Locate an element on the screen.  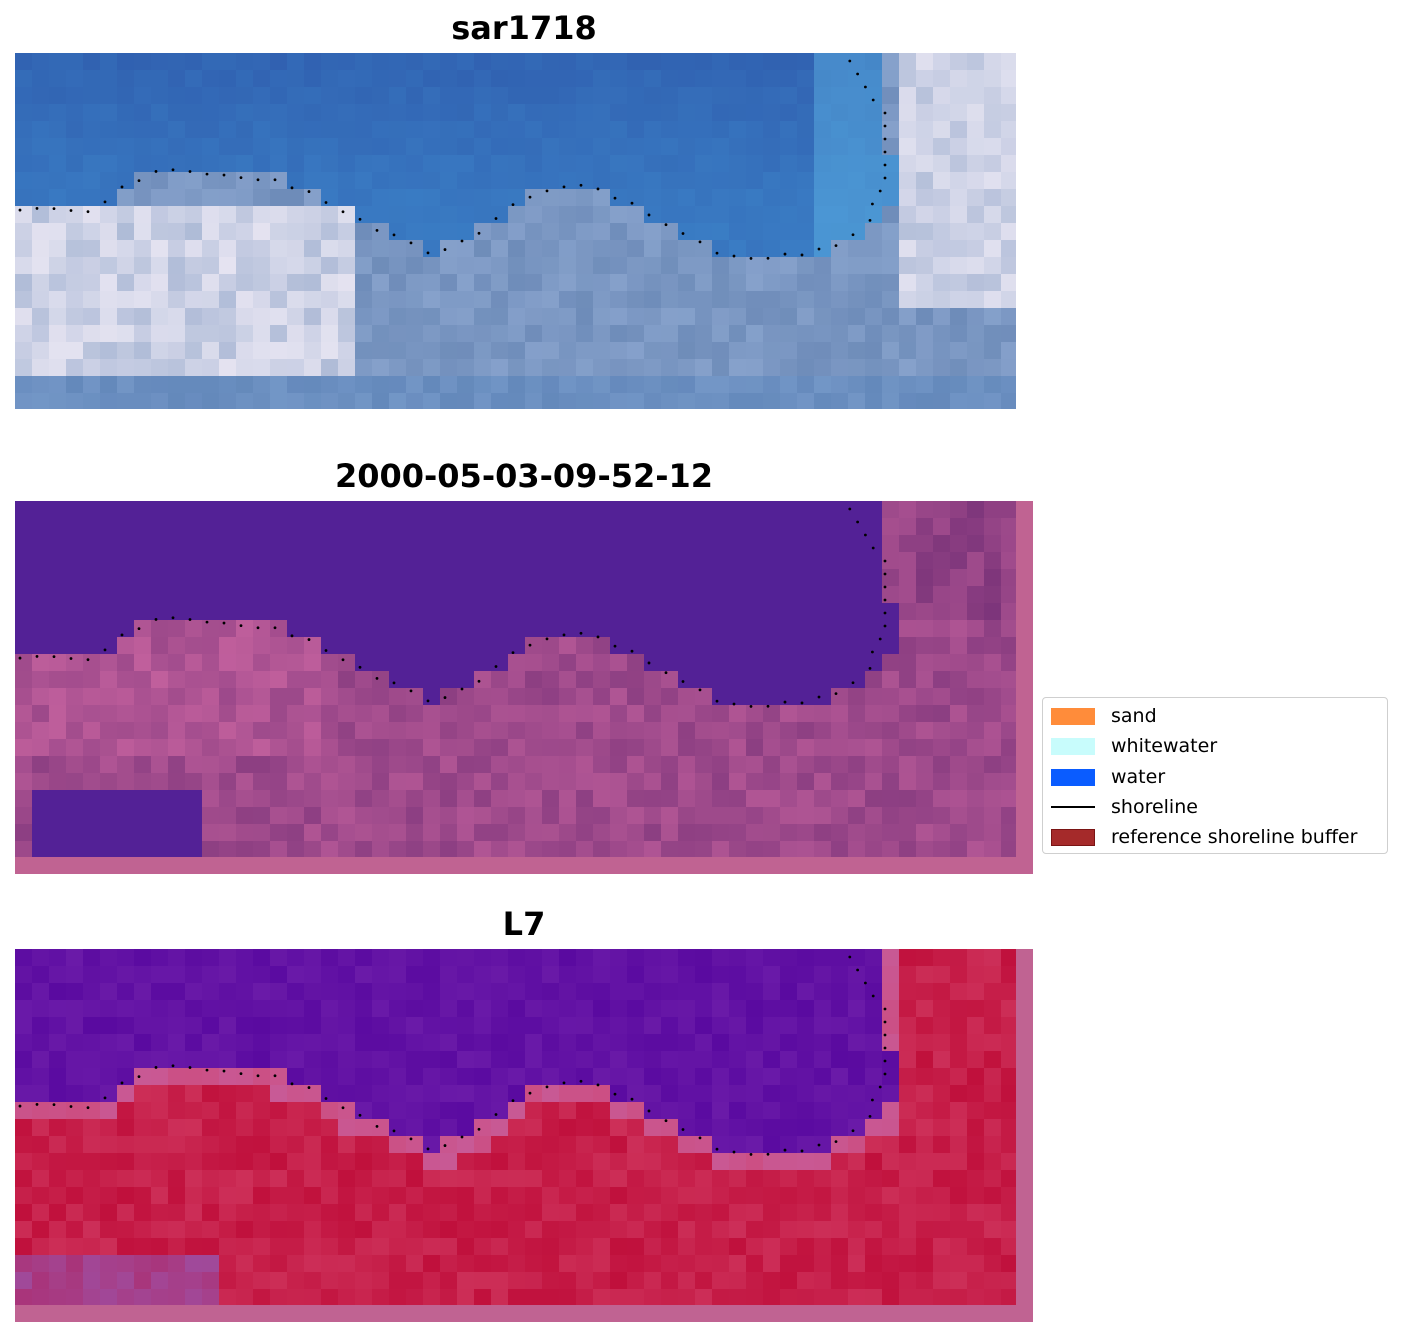
legend-label: sand is located at coordinates (1134, 716).